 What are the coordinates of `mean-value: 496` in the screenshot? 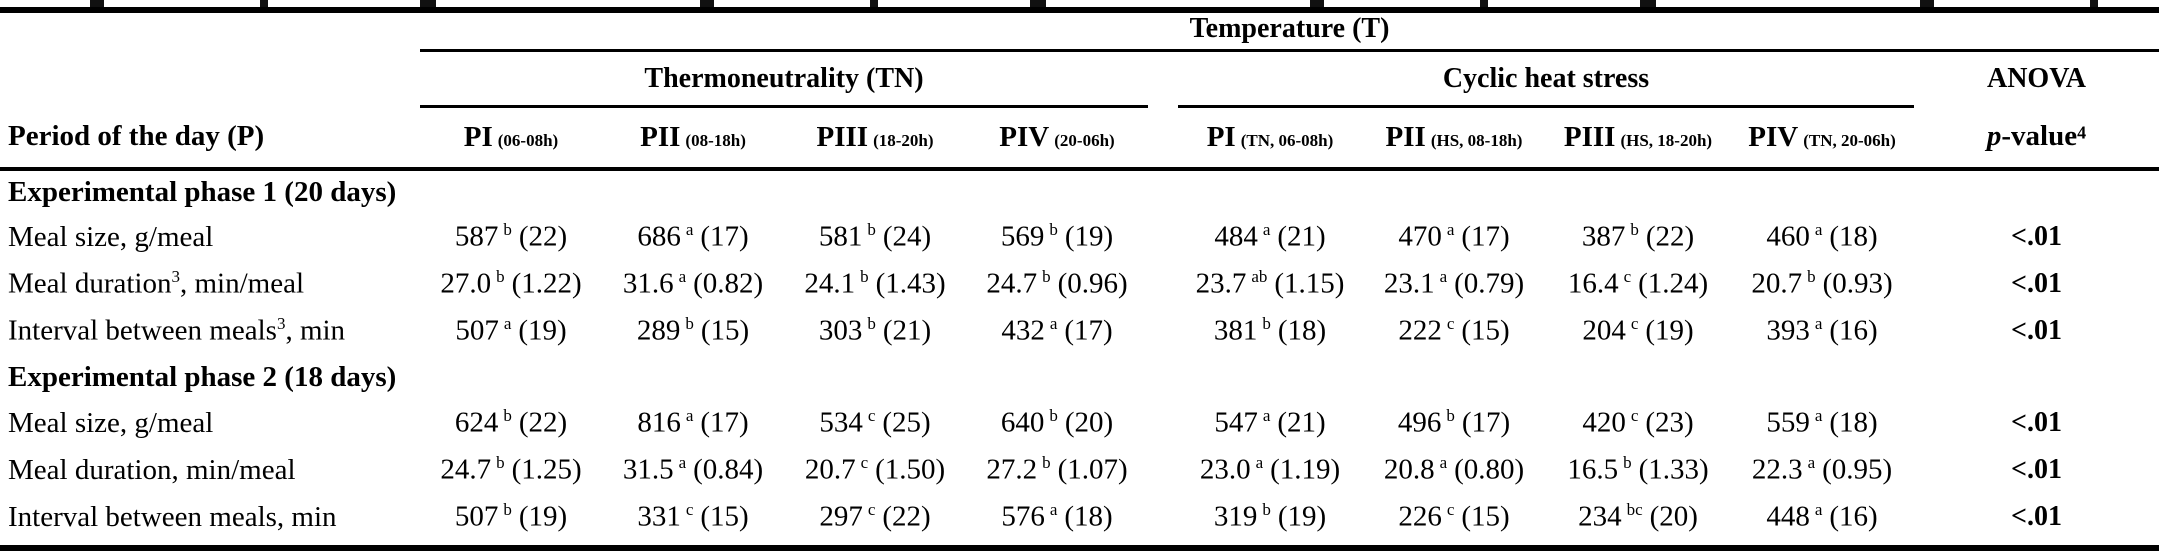 It's located at (1419, 422).